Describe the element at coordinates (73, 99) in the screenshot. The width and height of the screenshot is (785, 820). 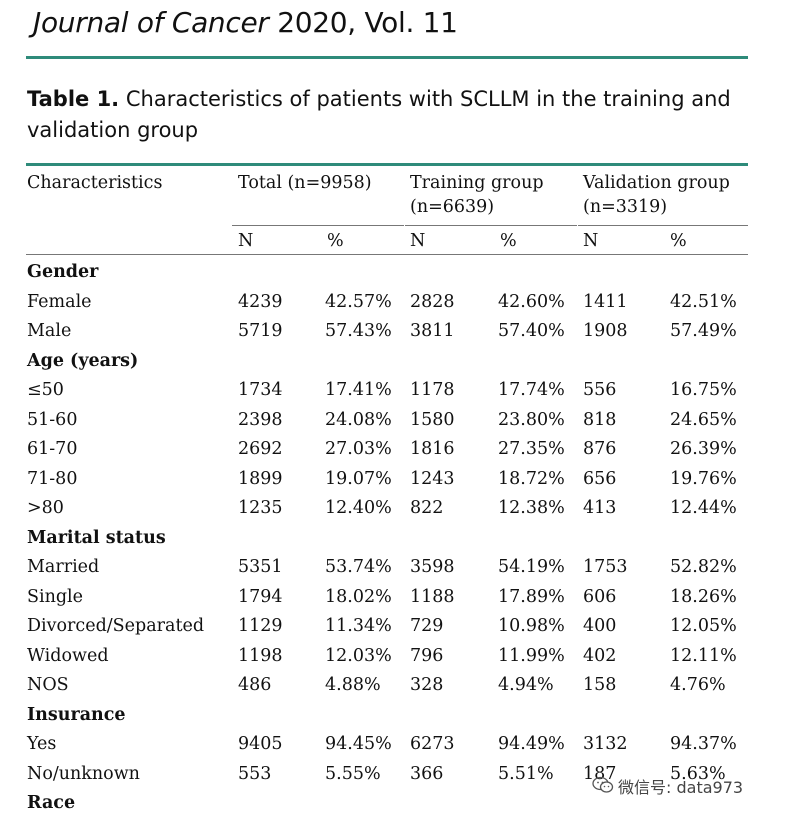
I see `caption-label: Table 1.` at that location.